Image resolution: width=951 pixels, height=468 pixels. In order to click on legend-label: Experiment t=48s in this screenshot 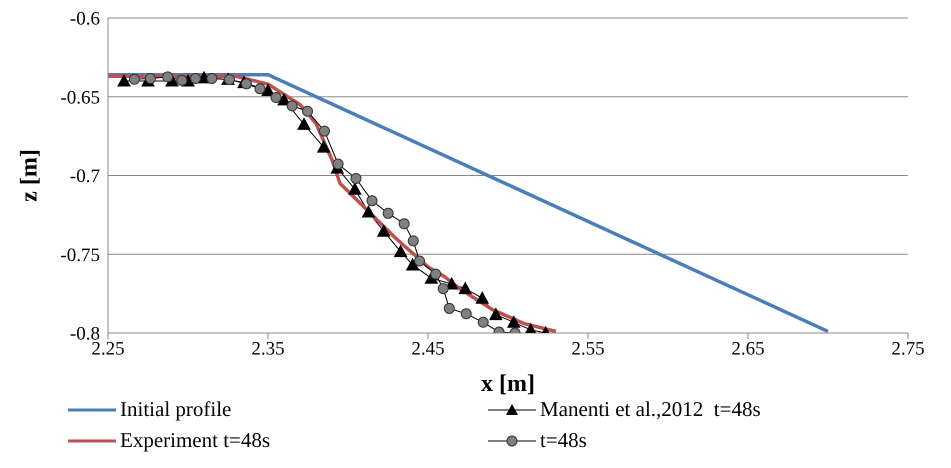, I will do `click(195, 440)`.